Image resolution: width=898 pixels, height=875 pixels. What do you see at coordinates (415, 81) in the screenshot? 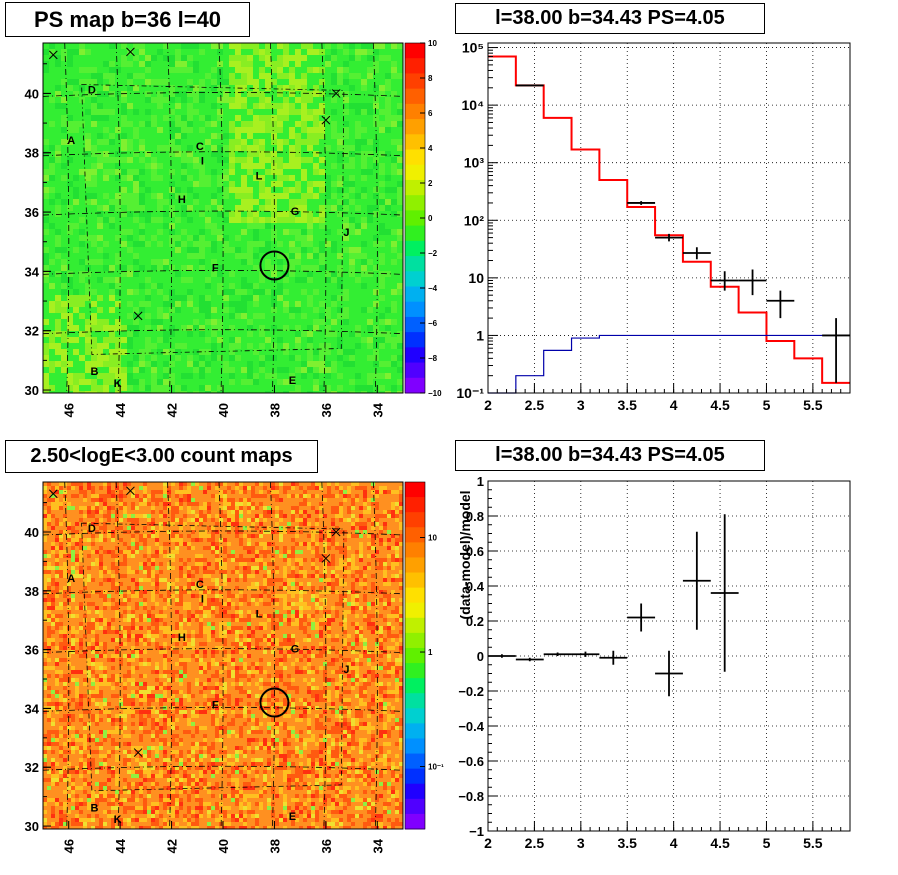
I see `colorbar-band` at bounding box center [415, 81].